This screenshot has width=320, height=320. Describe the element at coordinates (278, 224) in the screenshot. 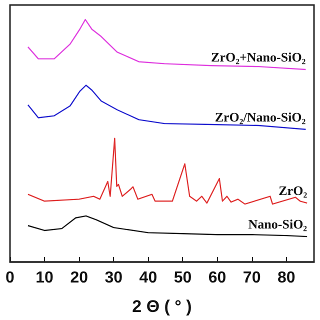

I see `series-label: Nano-SiO₂` at that location.